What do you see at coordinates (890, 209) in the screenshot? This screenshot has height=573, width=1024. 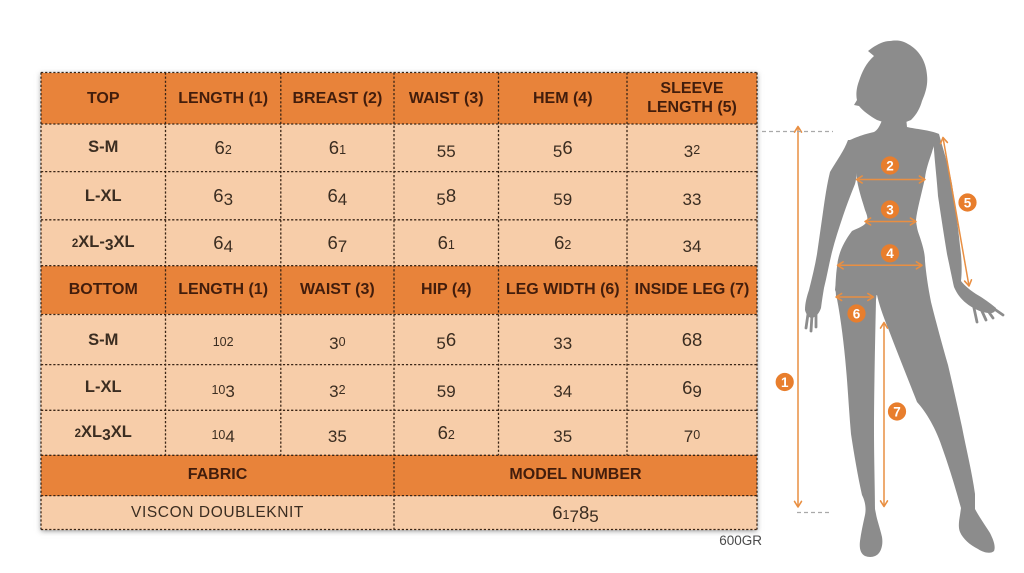 I see `svg-text: 3` at bounding box center [890, 209].